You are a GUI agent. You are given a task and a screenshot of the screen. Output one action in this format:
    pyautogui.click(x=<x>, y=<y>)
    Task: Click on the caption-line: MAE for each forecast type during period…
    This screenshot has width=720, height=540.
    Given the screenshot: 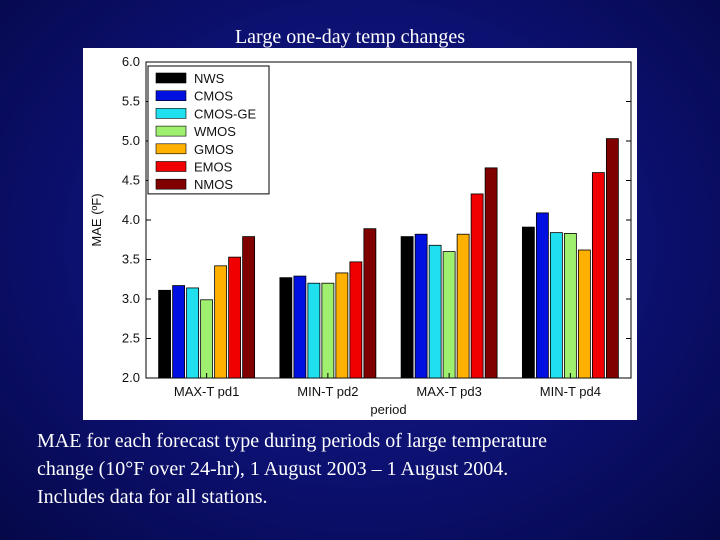 What is the action you would take?
    pyautogui.click(x=292, y=441)
    